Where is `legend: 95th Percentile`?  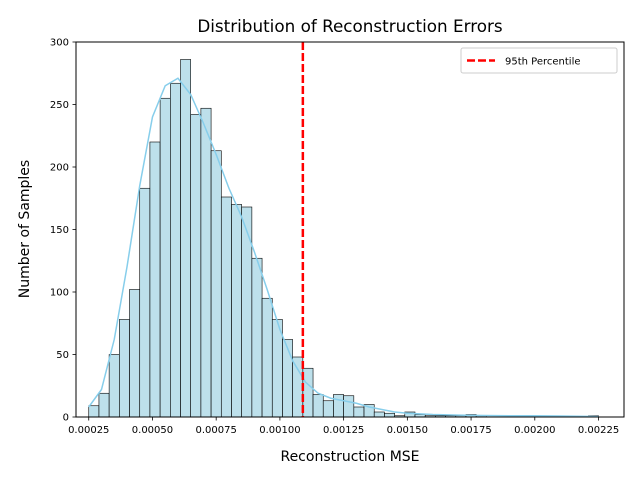
legend: 95th Percentile is located at coordinates (539, 60).